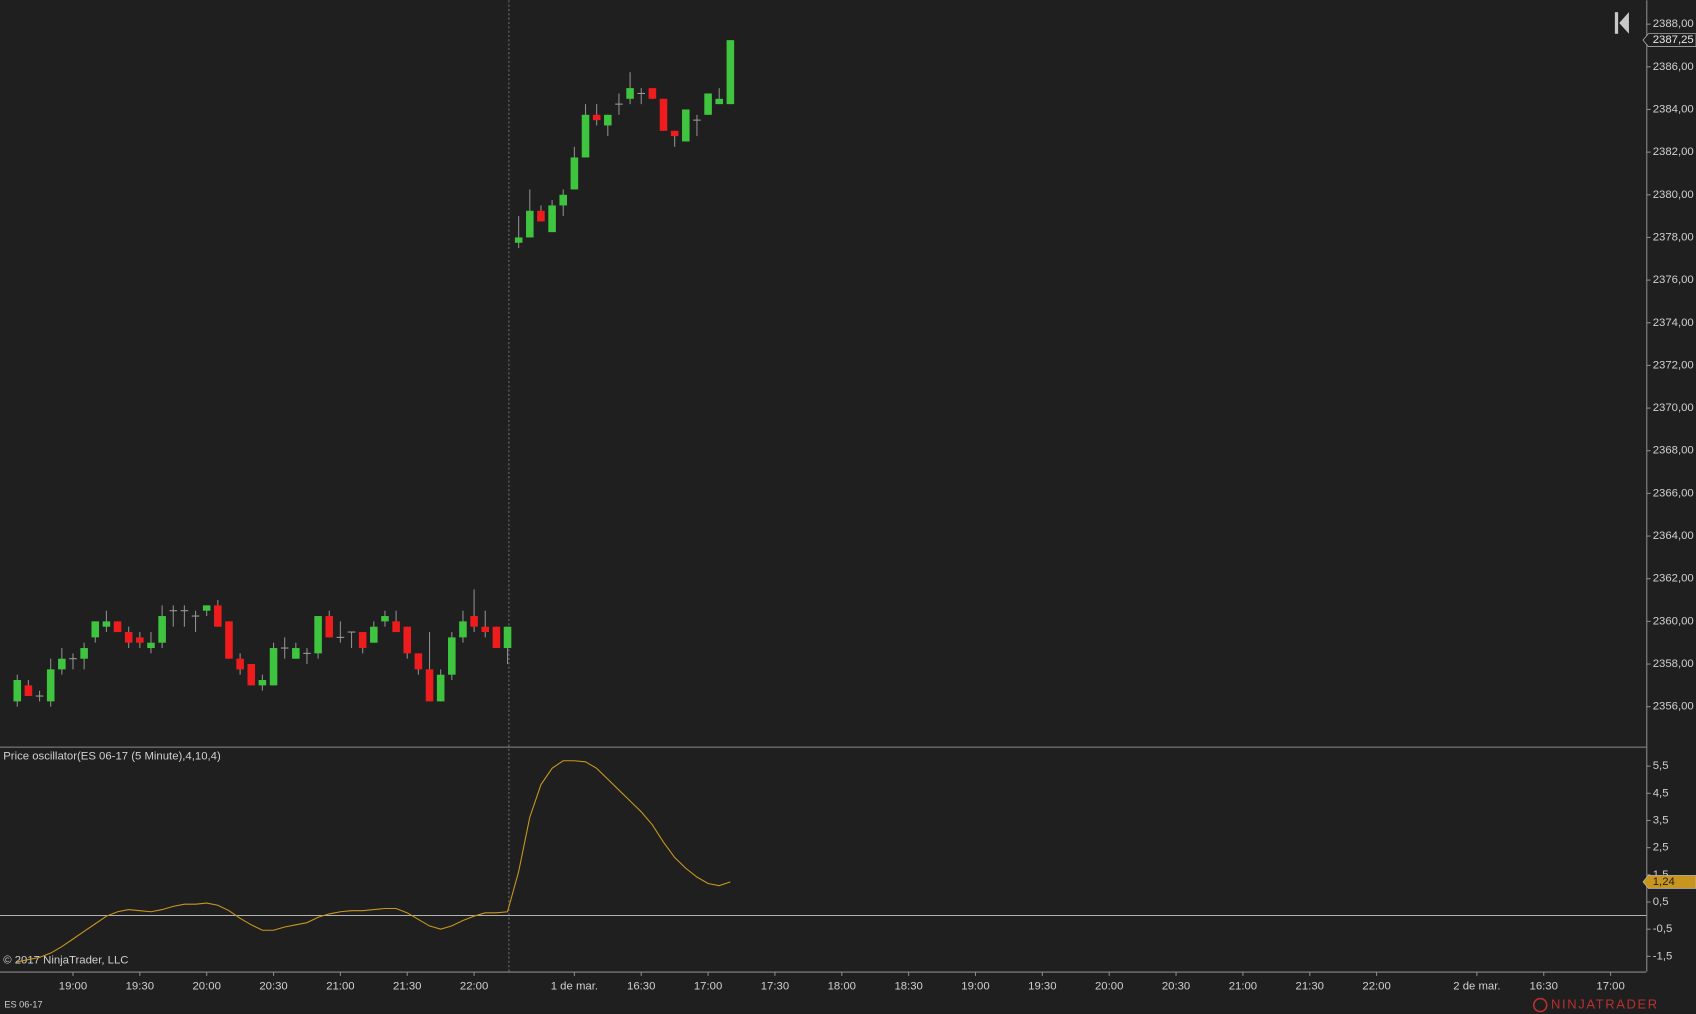 This screenshot has height=1014, width=1696. I want to click on value-tag-label: 1,24, so click(1664, 882).